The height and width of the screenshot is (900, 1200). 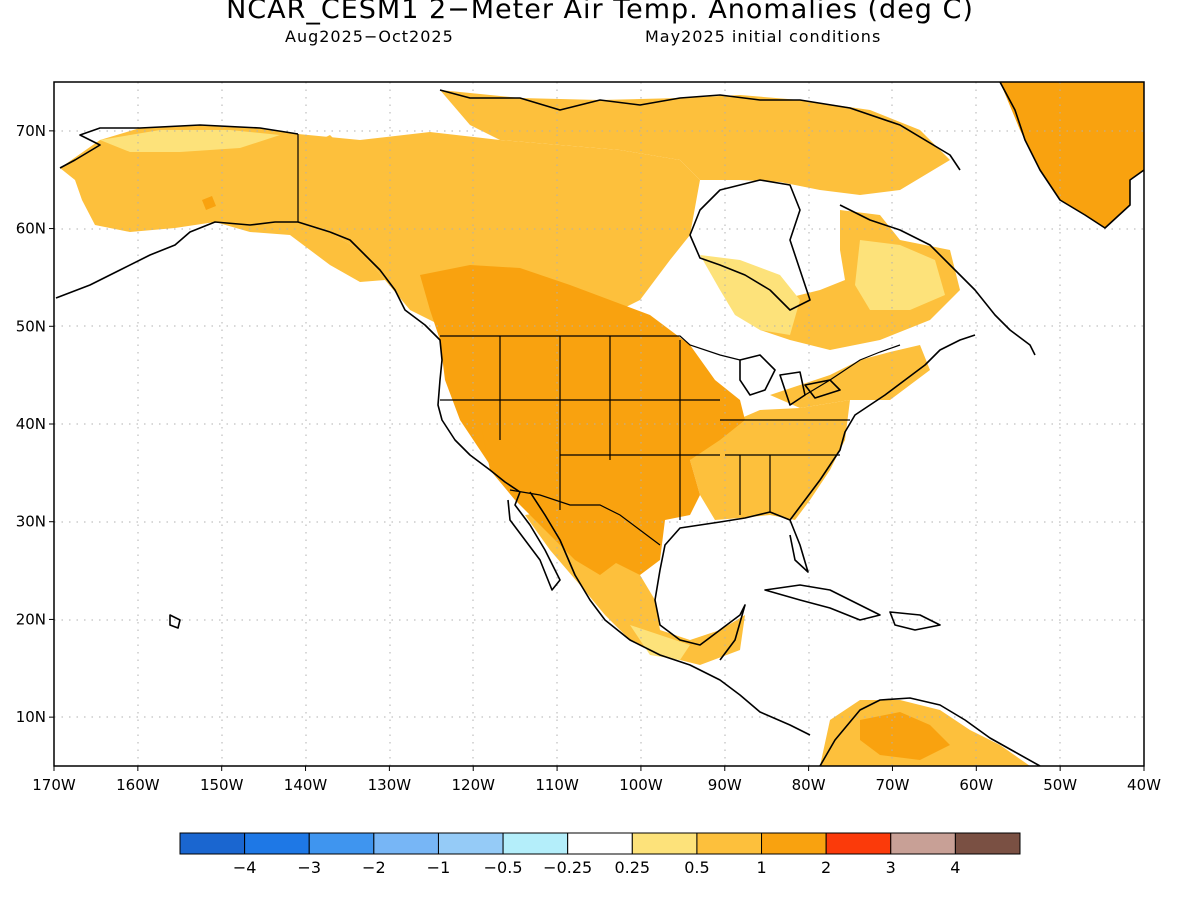 What do you see at coordinates (761, 867) in the screenshot?
I see `colorbar-label: 1` at bounding box center [761, 867].